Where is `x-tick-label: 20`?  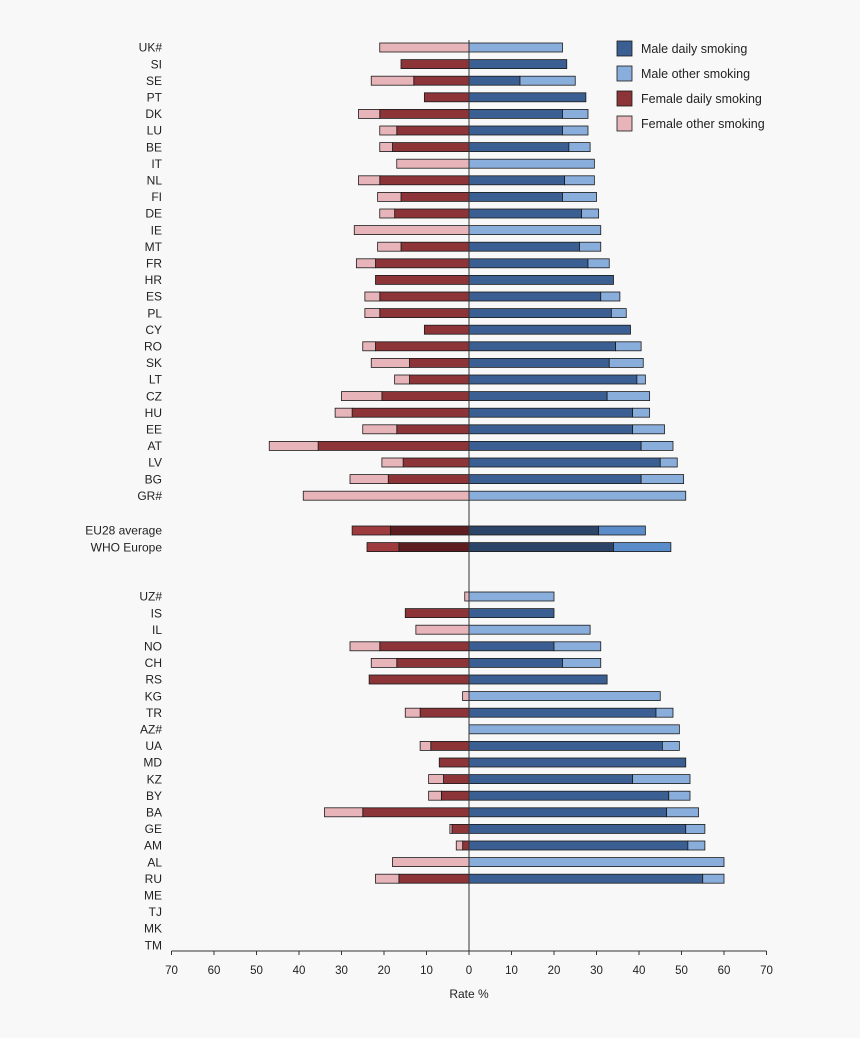
x-tick-label: 20 is located at coordinates (554, 971).